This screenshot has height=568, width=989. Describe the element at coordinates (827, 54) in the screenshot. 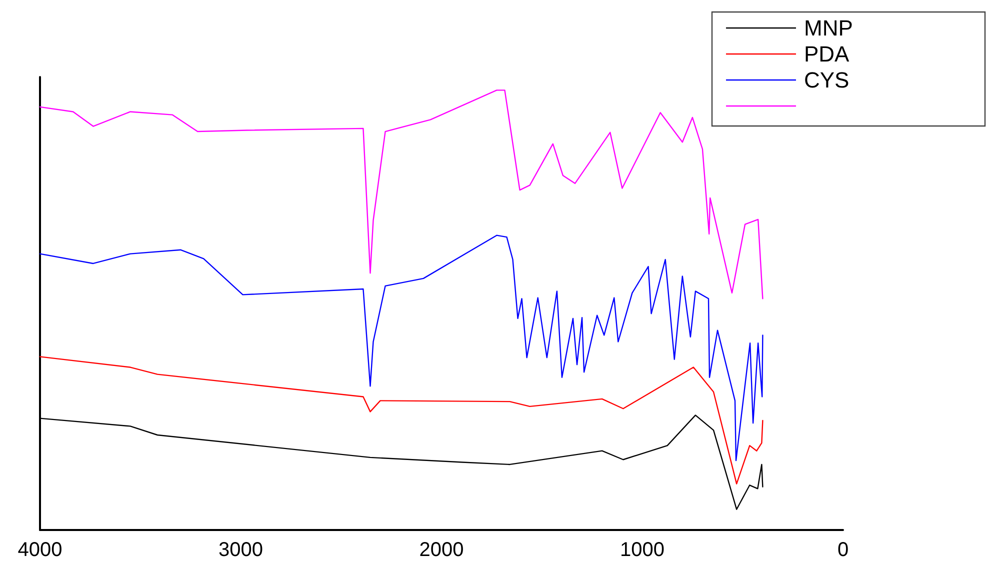

I see `legend-label: PDA` at that location.